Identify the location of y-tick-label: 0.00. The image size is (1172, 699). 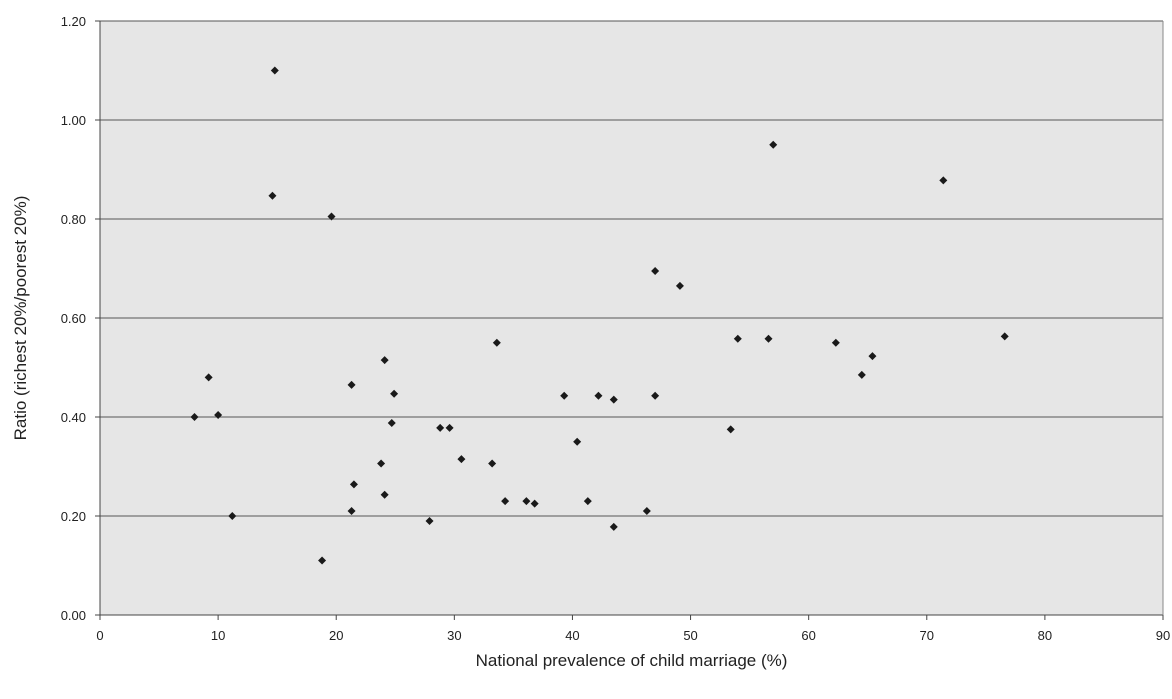
(73, 615).